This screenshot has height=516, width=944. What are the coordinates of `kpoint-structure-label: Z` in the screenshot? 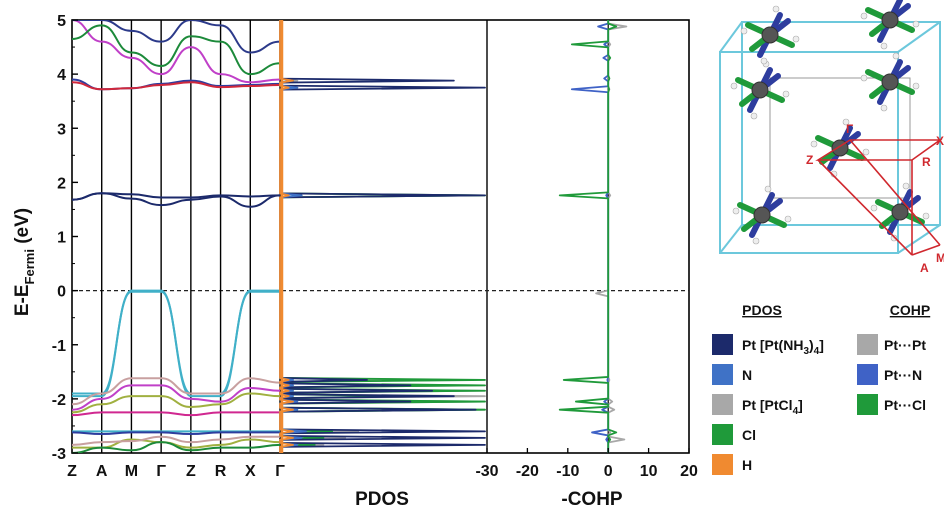 It's located at (809, 160).